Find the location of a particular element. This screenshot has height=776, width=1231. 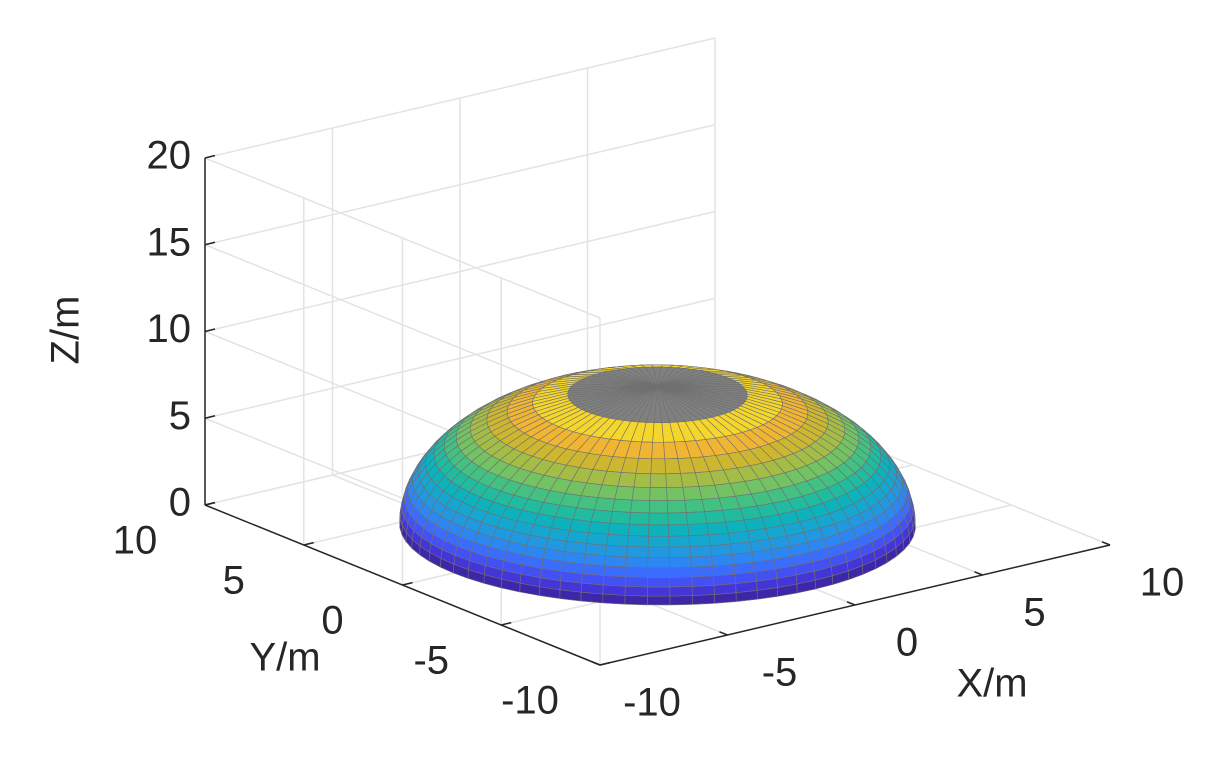

z-tick-label: 15 is located at coordinates (169, 242).